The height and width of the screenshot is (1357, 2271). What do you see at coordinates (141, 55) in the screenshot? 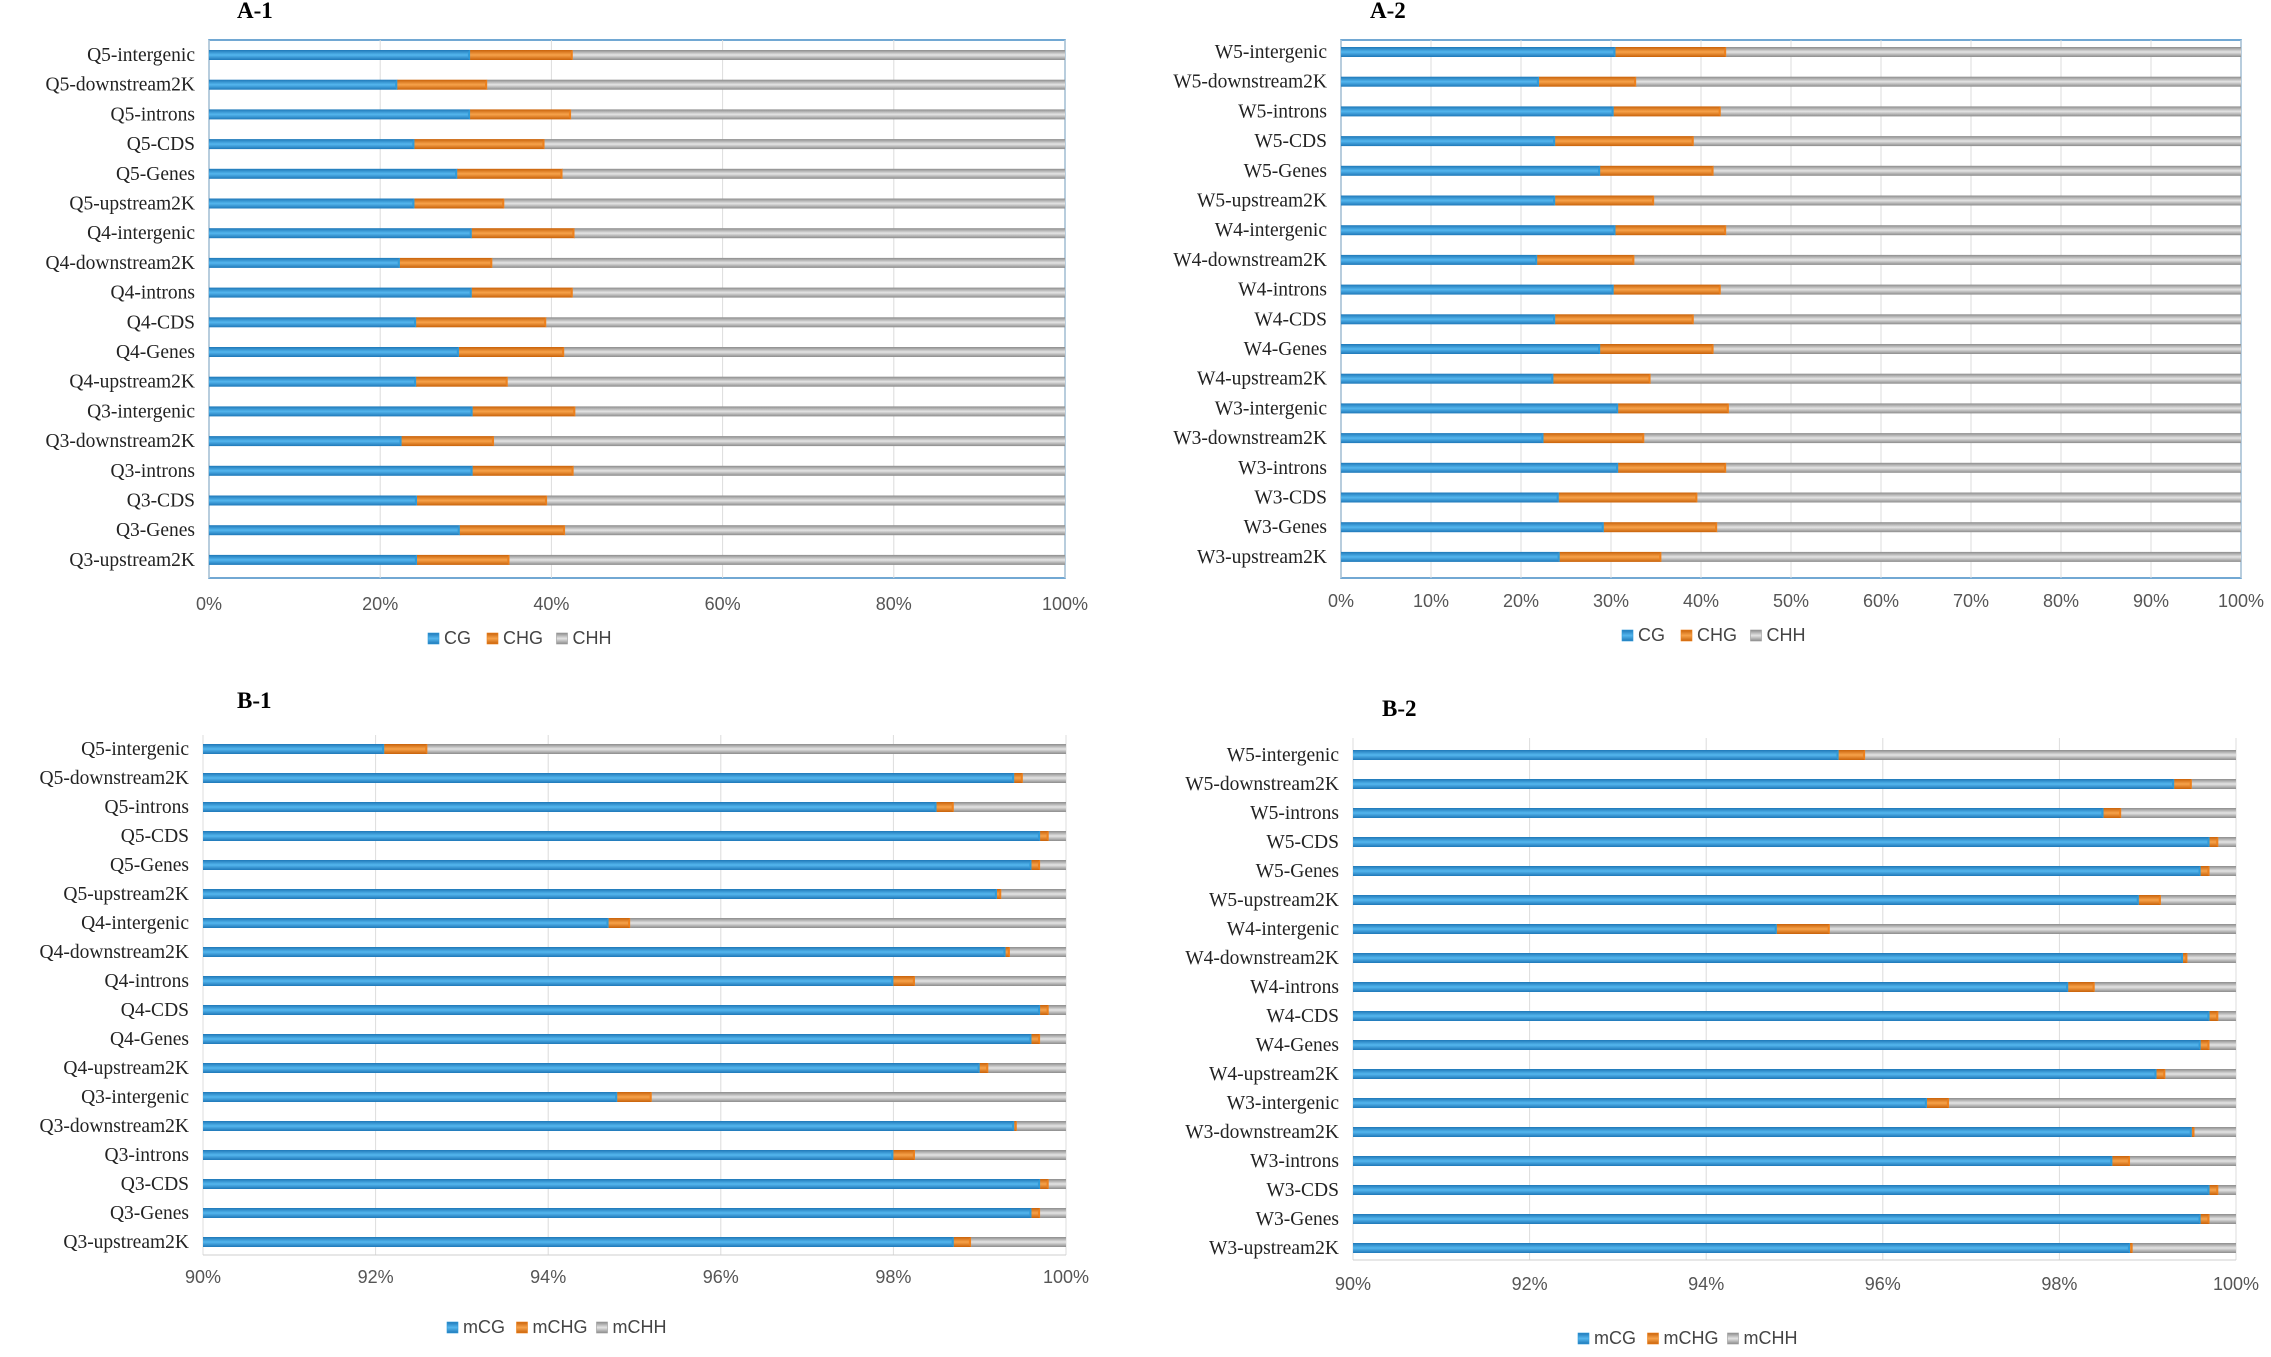
I see `category-label: Q5-intergenic` at bounding box center [141, 55].